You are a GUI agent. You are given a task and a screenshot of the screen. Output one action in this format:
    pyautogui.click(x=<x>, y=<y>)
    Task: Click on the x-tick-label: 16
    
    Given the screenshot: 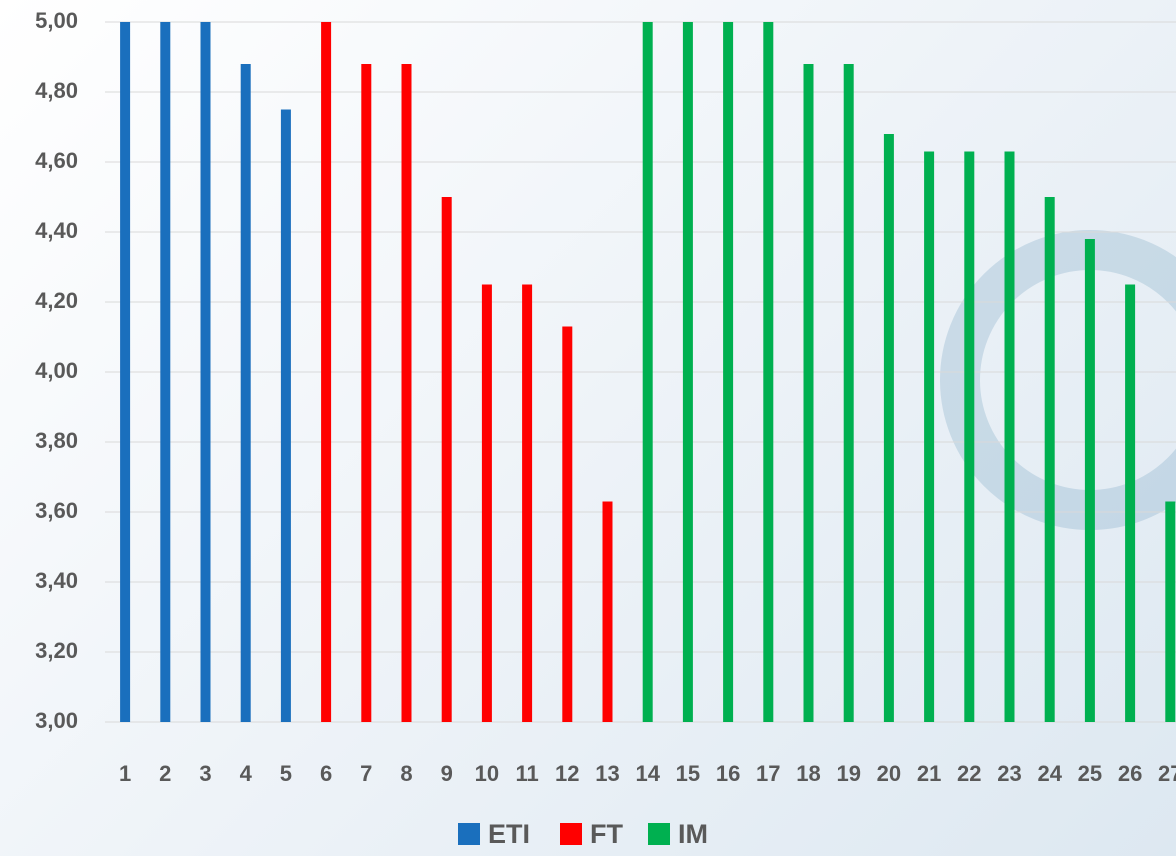 What is the action you would take?
    pyautogui.click(x=728, y=773)
    